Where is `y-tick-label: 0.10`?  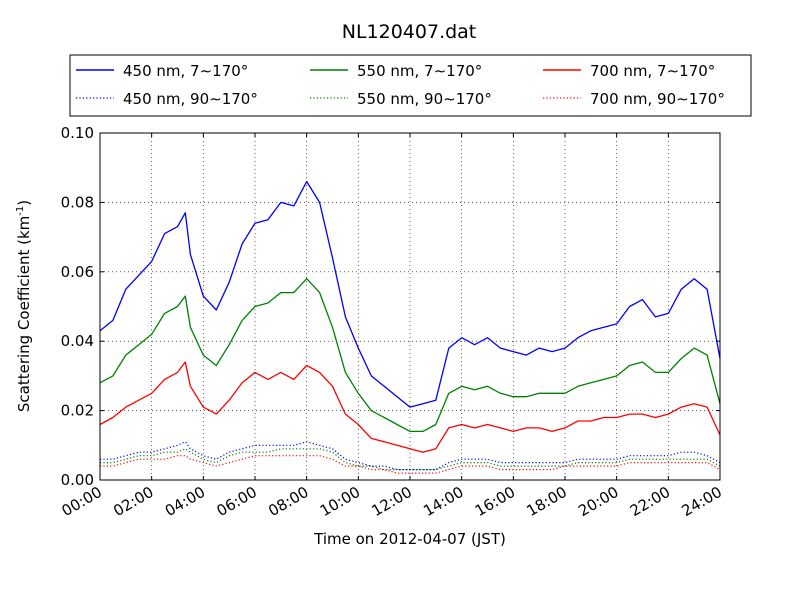
y-tick-label: 0.10 is located at coordinates (77, 133).